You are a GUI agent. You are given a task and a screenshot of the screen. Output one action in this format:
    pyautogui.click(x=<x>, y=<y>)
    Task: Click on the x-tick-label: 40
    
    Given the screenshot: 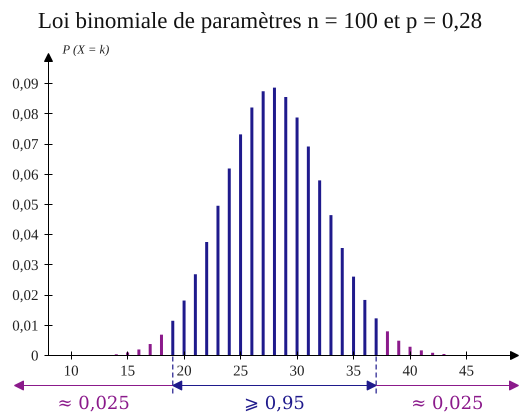 What is the action you would take?
    pyautogui.click(x=410, y=372)
    